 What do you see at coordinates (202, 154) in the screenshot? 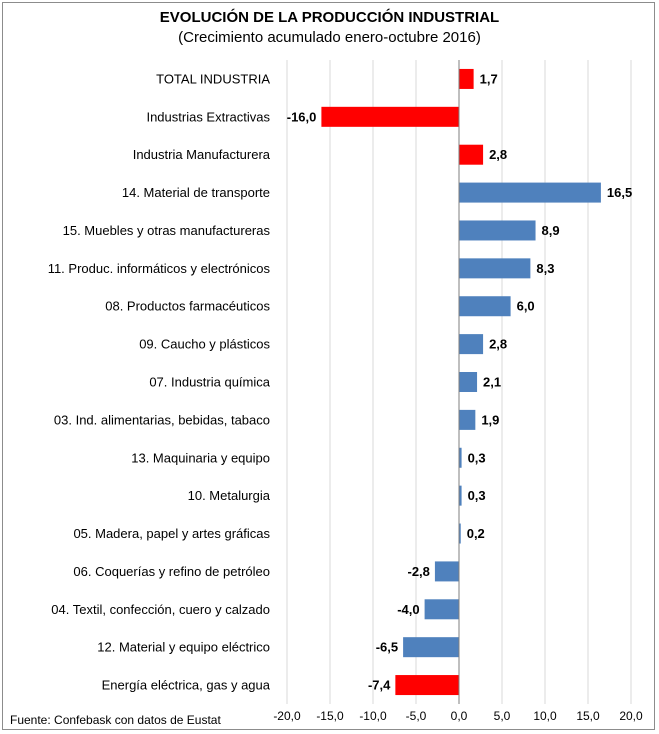
I see `category-label: Industria Manufacturera` at bounding box center [202, 154].